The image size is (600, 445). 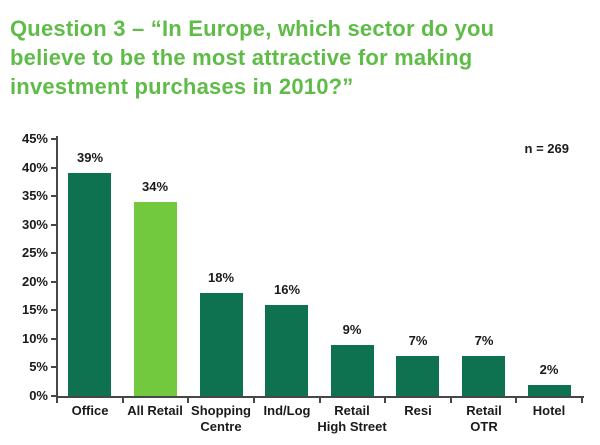 What do you see at coordinates (34, 167) in the screenshot?
I see `y-axis-tick-label: 40%` at bounding box center [34, 167].